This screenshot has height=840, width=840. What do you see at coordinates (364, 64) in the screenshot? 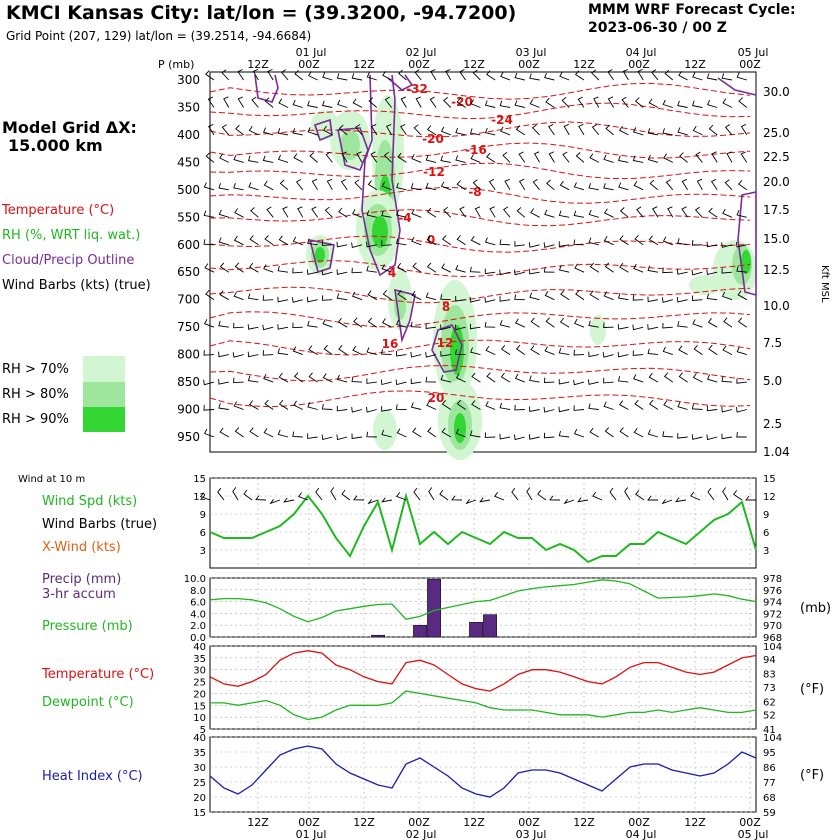
I see `top-hour-2: 12Z` at bounding box center [364, 64].